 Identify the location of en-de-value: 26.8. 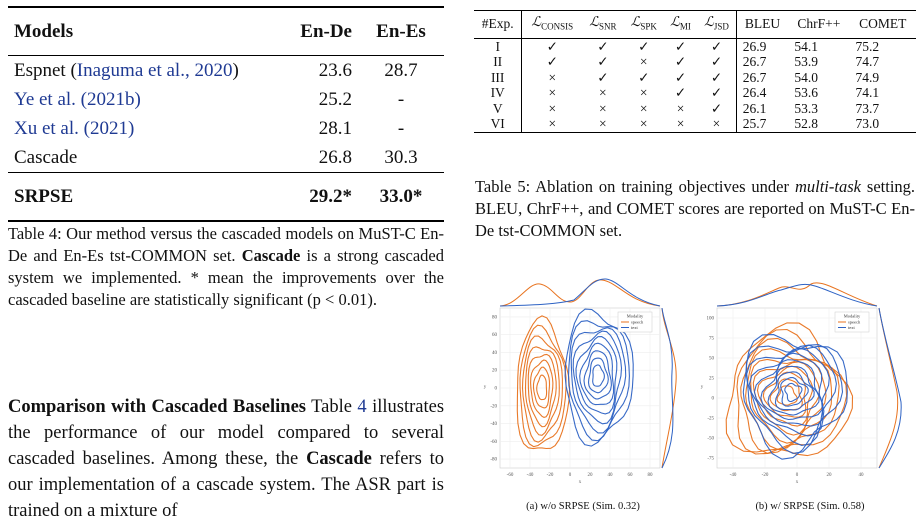
(335, 157).